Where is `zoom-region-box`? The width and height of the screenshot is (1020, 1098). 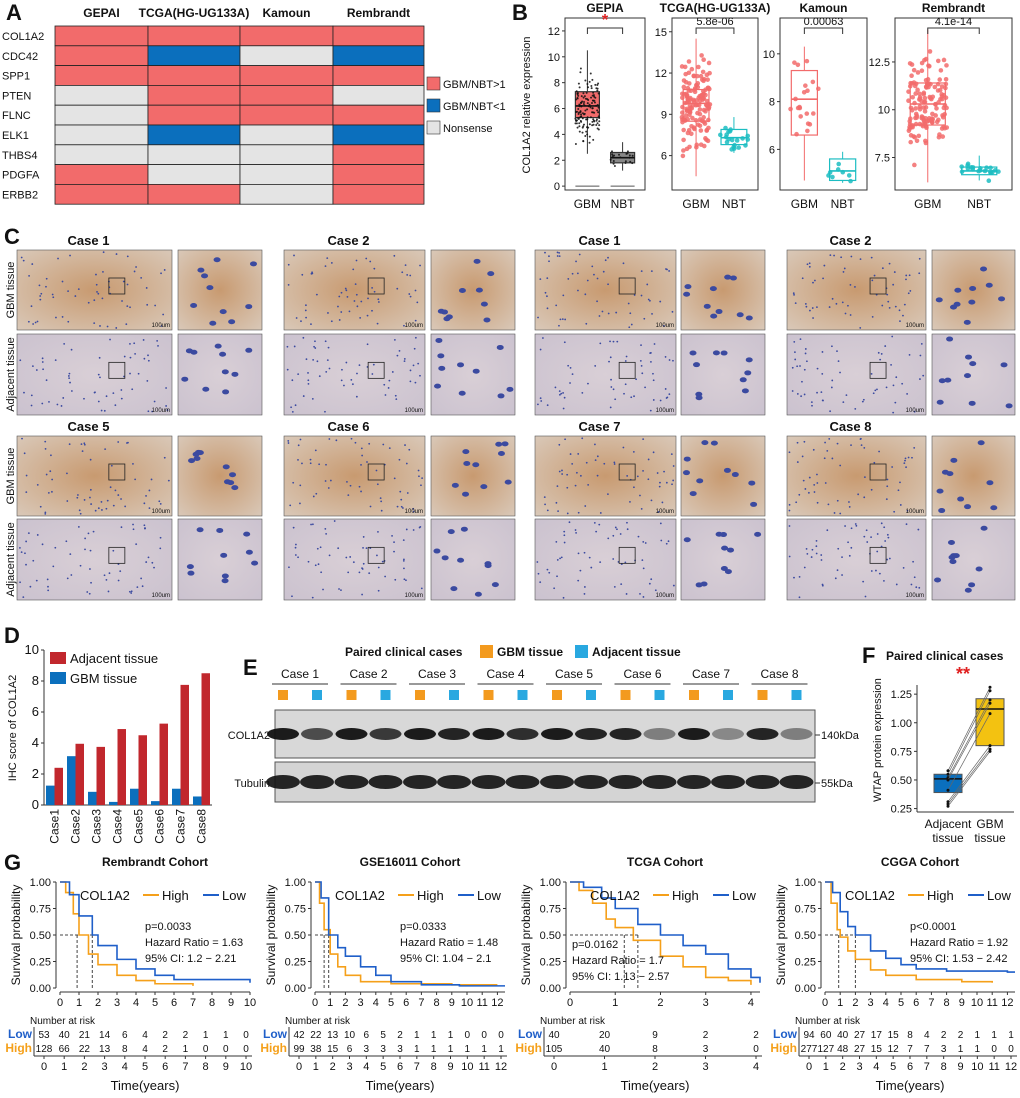
zoom-region-box is located at coordinates (878, 370).